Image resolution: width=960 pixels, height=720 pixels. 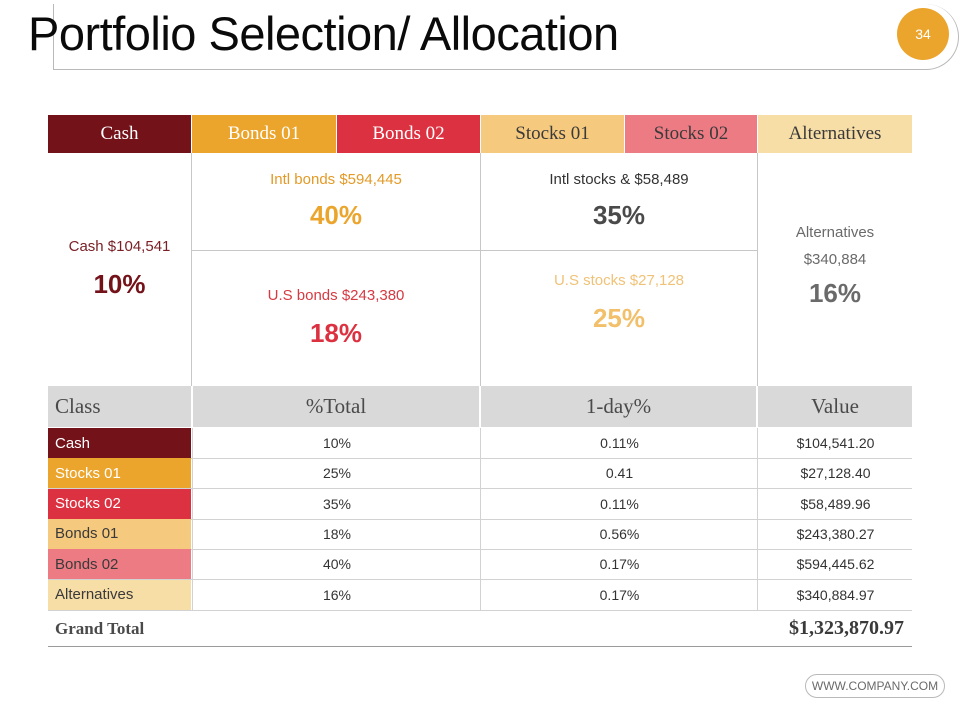 I want to click on table-cell-value: $340,884.97, so click(x=835, y=594).